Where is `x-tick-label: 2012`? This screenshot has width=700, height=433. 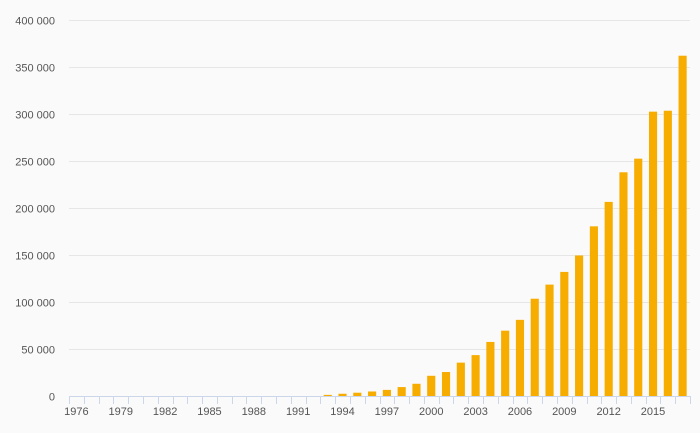
x-tick-label: 2012 is located at coordinates (608, 412).